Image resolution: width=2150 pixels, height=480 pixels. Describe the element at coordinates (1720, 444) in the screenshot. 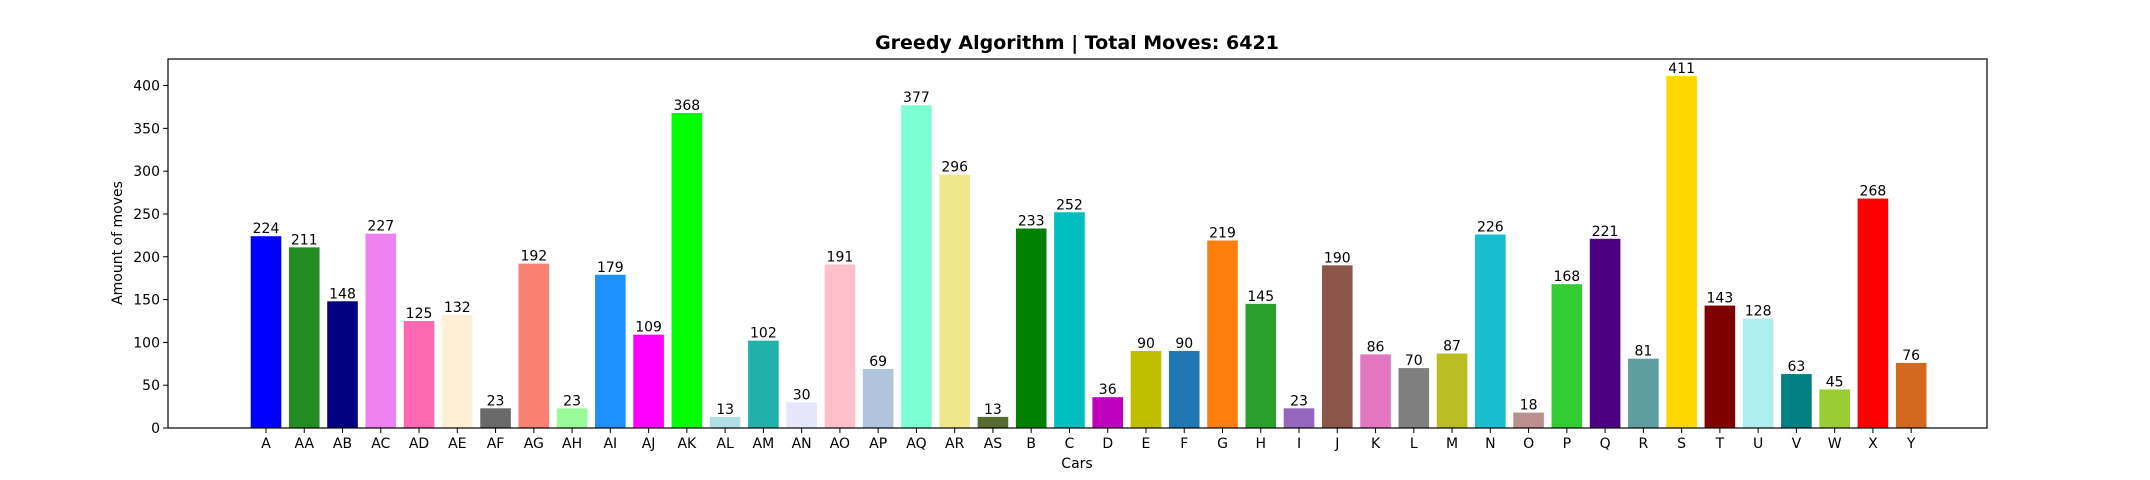

I see `x-tick-label-t: T` at that location.